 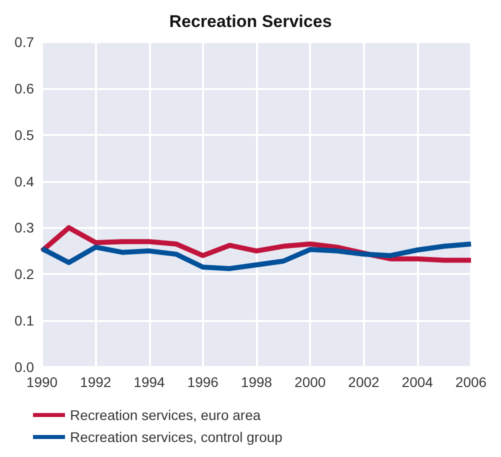 What do you see at coordinates (471, 382) in the screenshot?
I see `x-tick-label: 2006` at bounding box center [471, 382].